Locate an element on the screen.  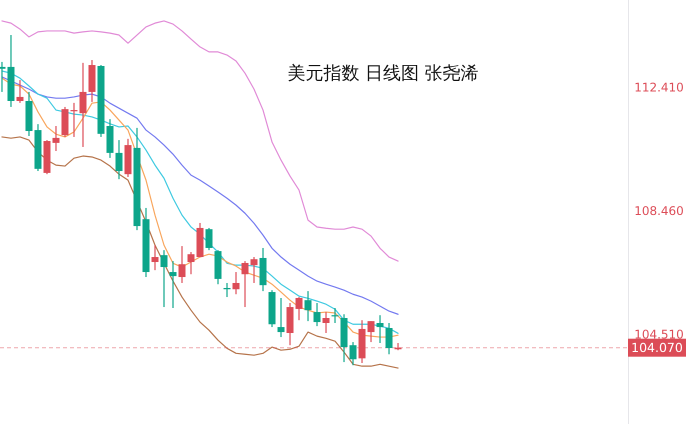
ref-line-label: 104.070 is located at coordinates (657, 348).